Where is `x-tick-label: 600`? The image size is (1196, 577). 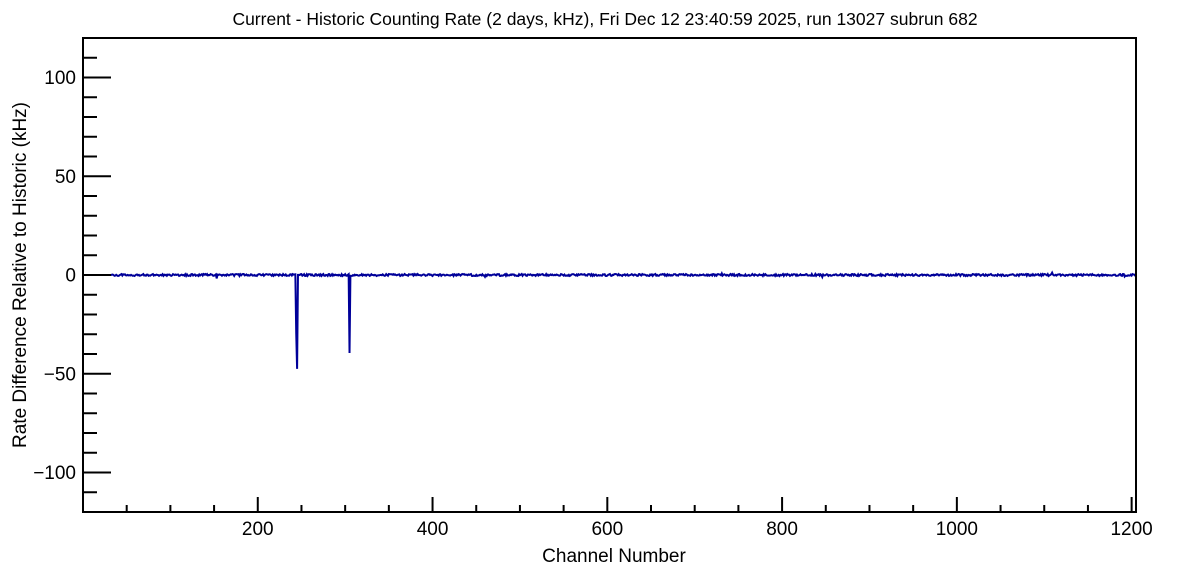 x-tick-label: 600 is located at coordinates (607, 529).